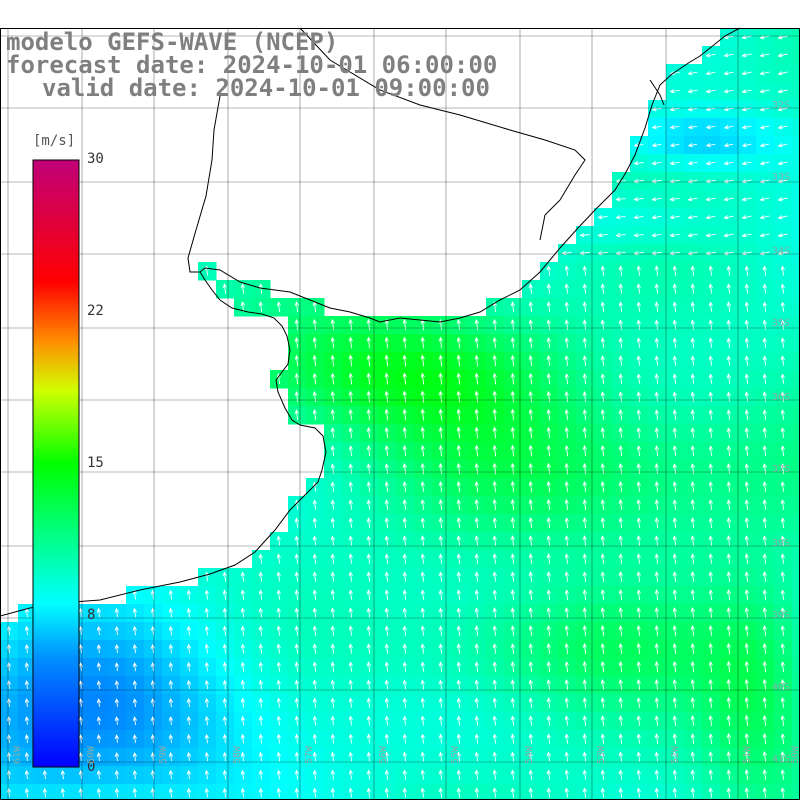  Describe the element at coordinates (781, 759) in the screenshot. I see `latitude-label: 41S` at that location.